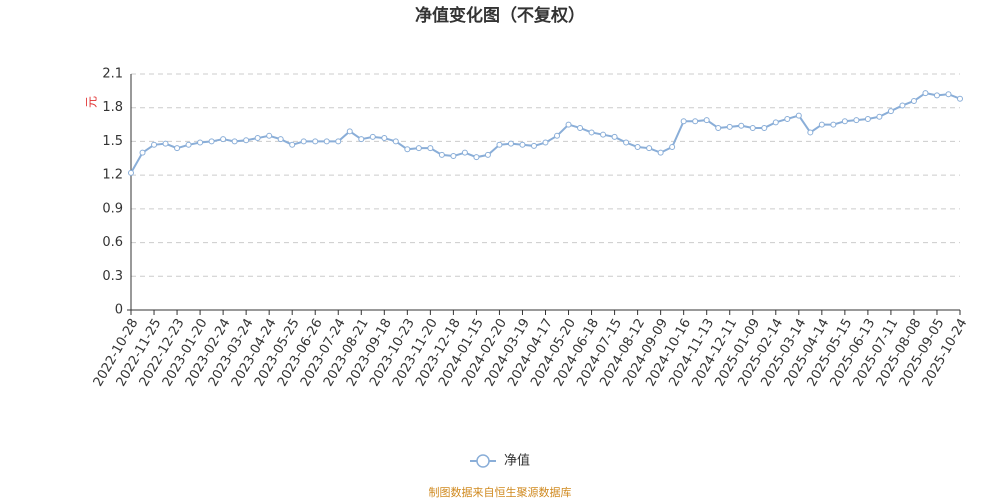 Image resolution: width=1000 pixels, height=500 pixels. I want to click on y-tick-label: 1.5, so click(112, 141).